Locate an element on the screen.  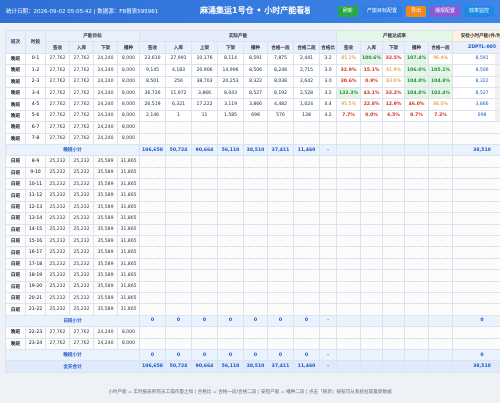
cell: 8,248 is located at coordinates (281, 70).